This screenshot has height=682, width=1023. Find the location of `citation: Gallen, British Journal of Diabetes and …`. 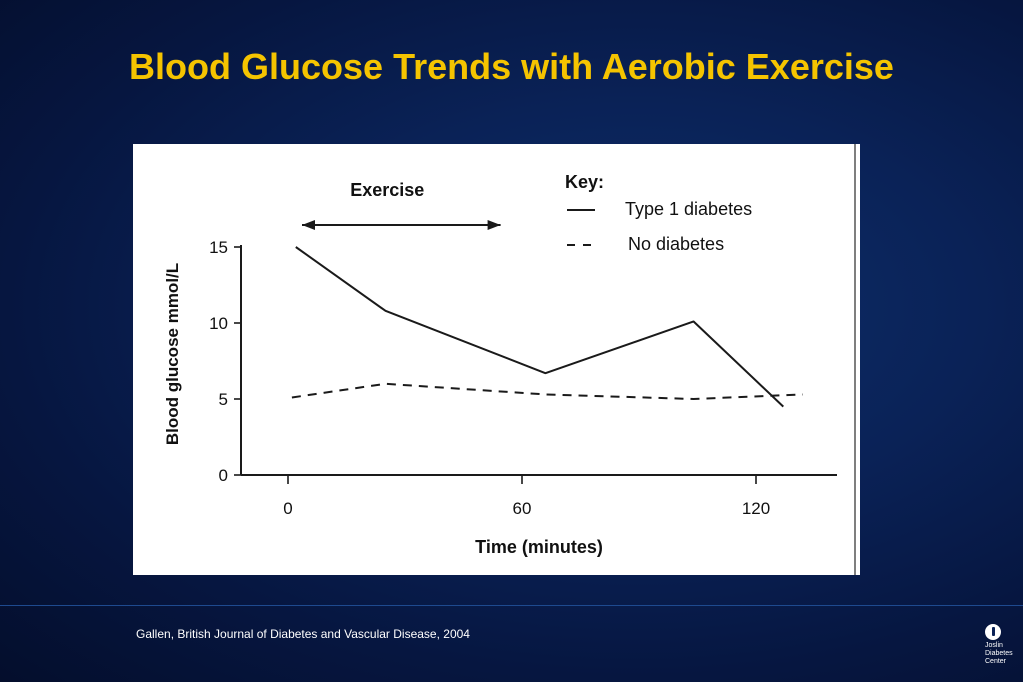

citation: Gallen, British Journal of Diabetes and … is located at coordinates (303, 634).